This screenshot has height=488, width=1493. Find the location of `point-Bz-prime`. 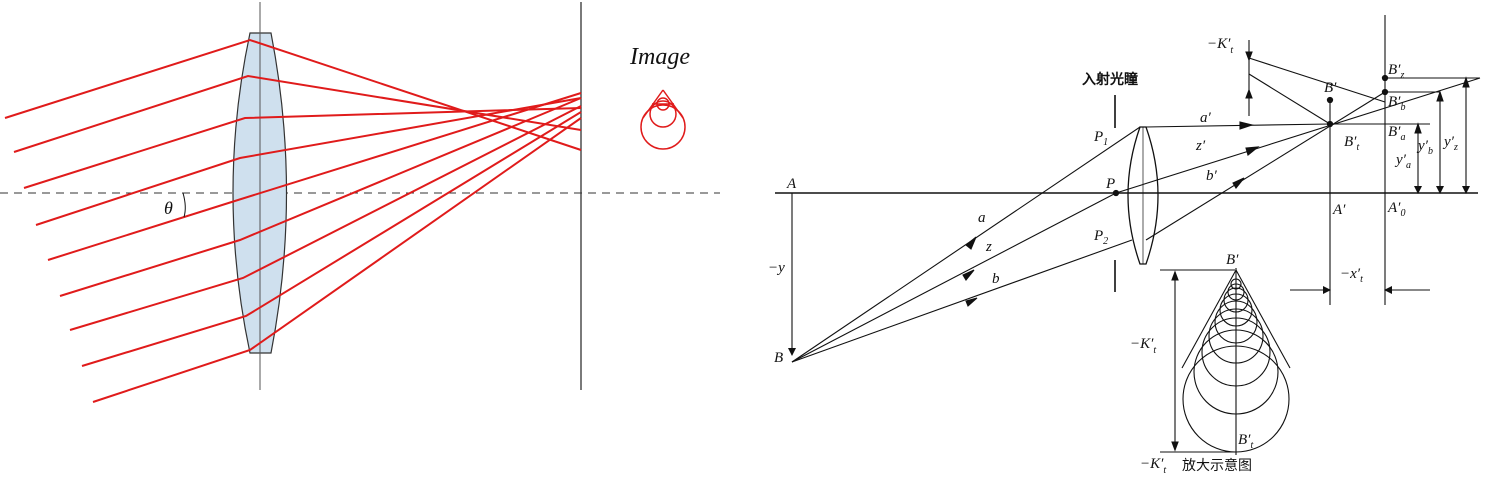

point-Bz-prime is located at coordinates (1385, 78).